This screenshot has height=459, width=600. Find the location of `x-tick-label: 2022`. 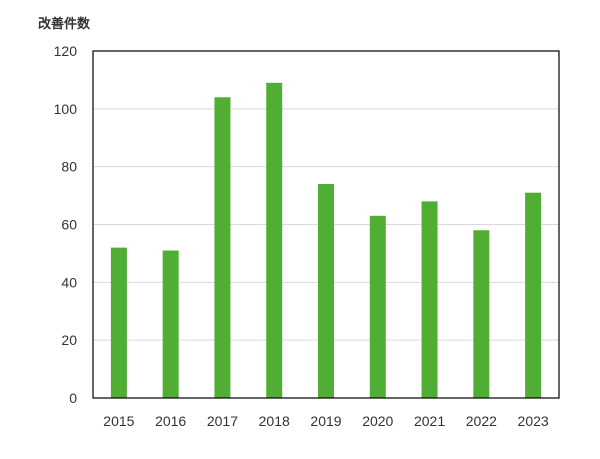

x-tick-label: 2022 is located at coordinates (481, 421).